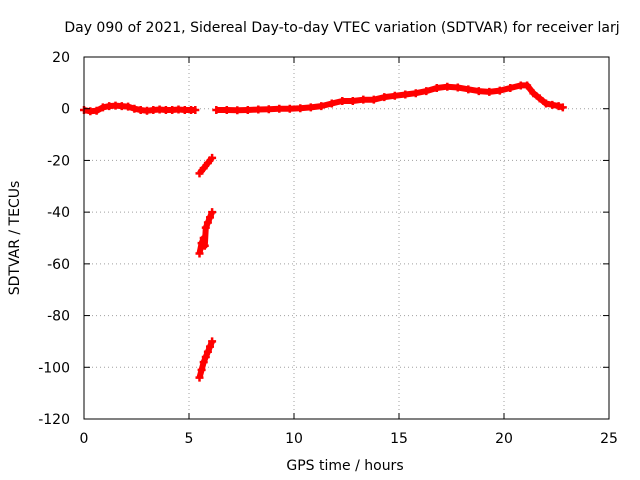  What do you see at coordinates (399, 439) in the screenshot?
I see `x-tick-label: 15` at bounding box center [399, 439].